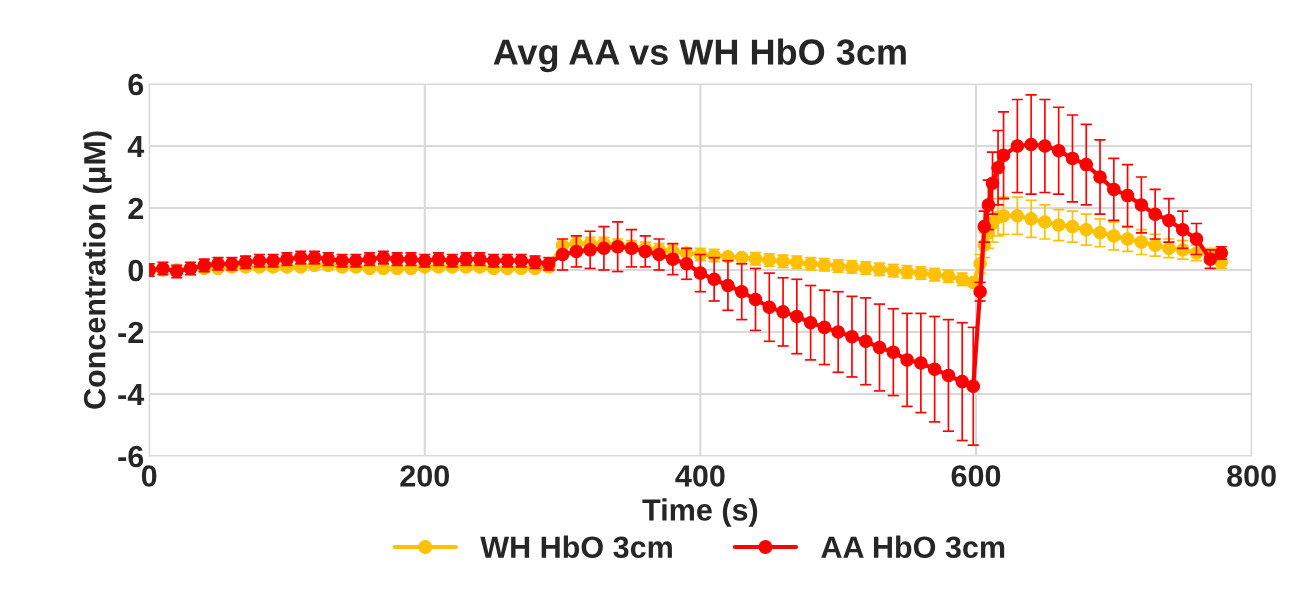  What do you see at coordinates (131, 395) in the screenshot?
I see `y-tick-label: -4` at bounding box center [131, 395].